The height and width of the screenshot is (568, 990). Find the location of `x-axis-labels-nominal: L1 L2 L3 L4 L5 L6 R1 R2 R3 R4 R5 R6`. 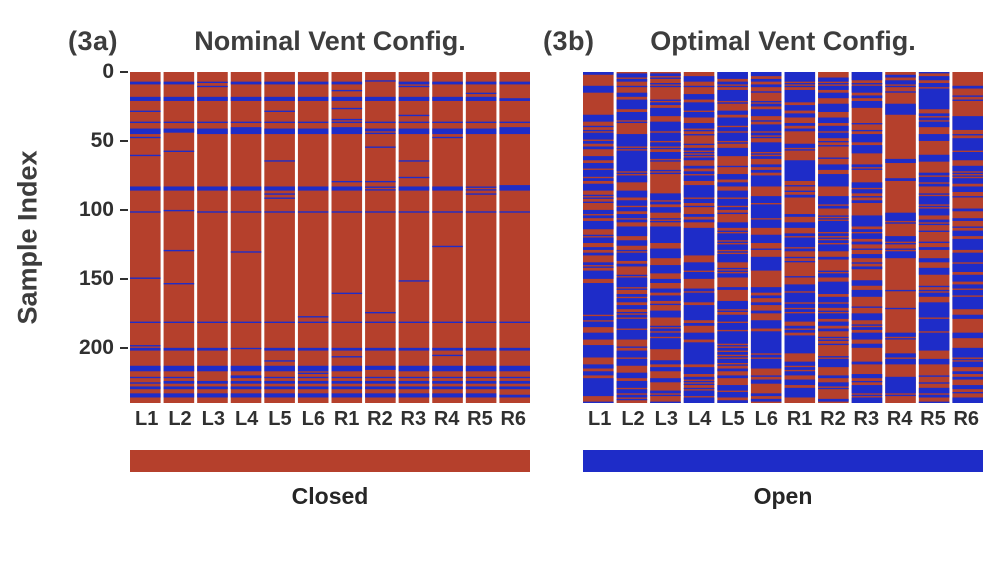

x-axis-labels-nominal: L1 L2 L3 L4 L5 L6 R1 R2 R3 R4 R5 R6 is located at coordinates (330, 419).